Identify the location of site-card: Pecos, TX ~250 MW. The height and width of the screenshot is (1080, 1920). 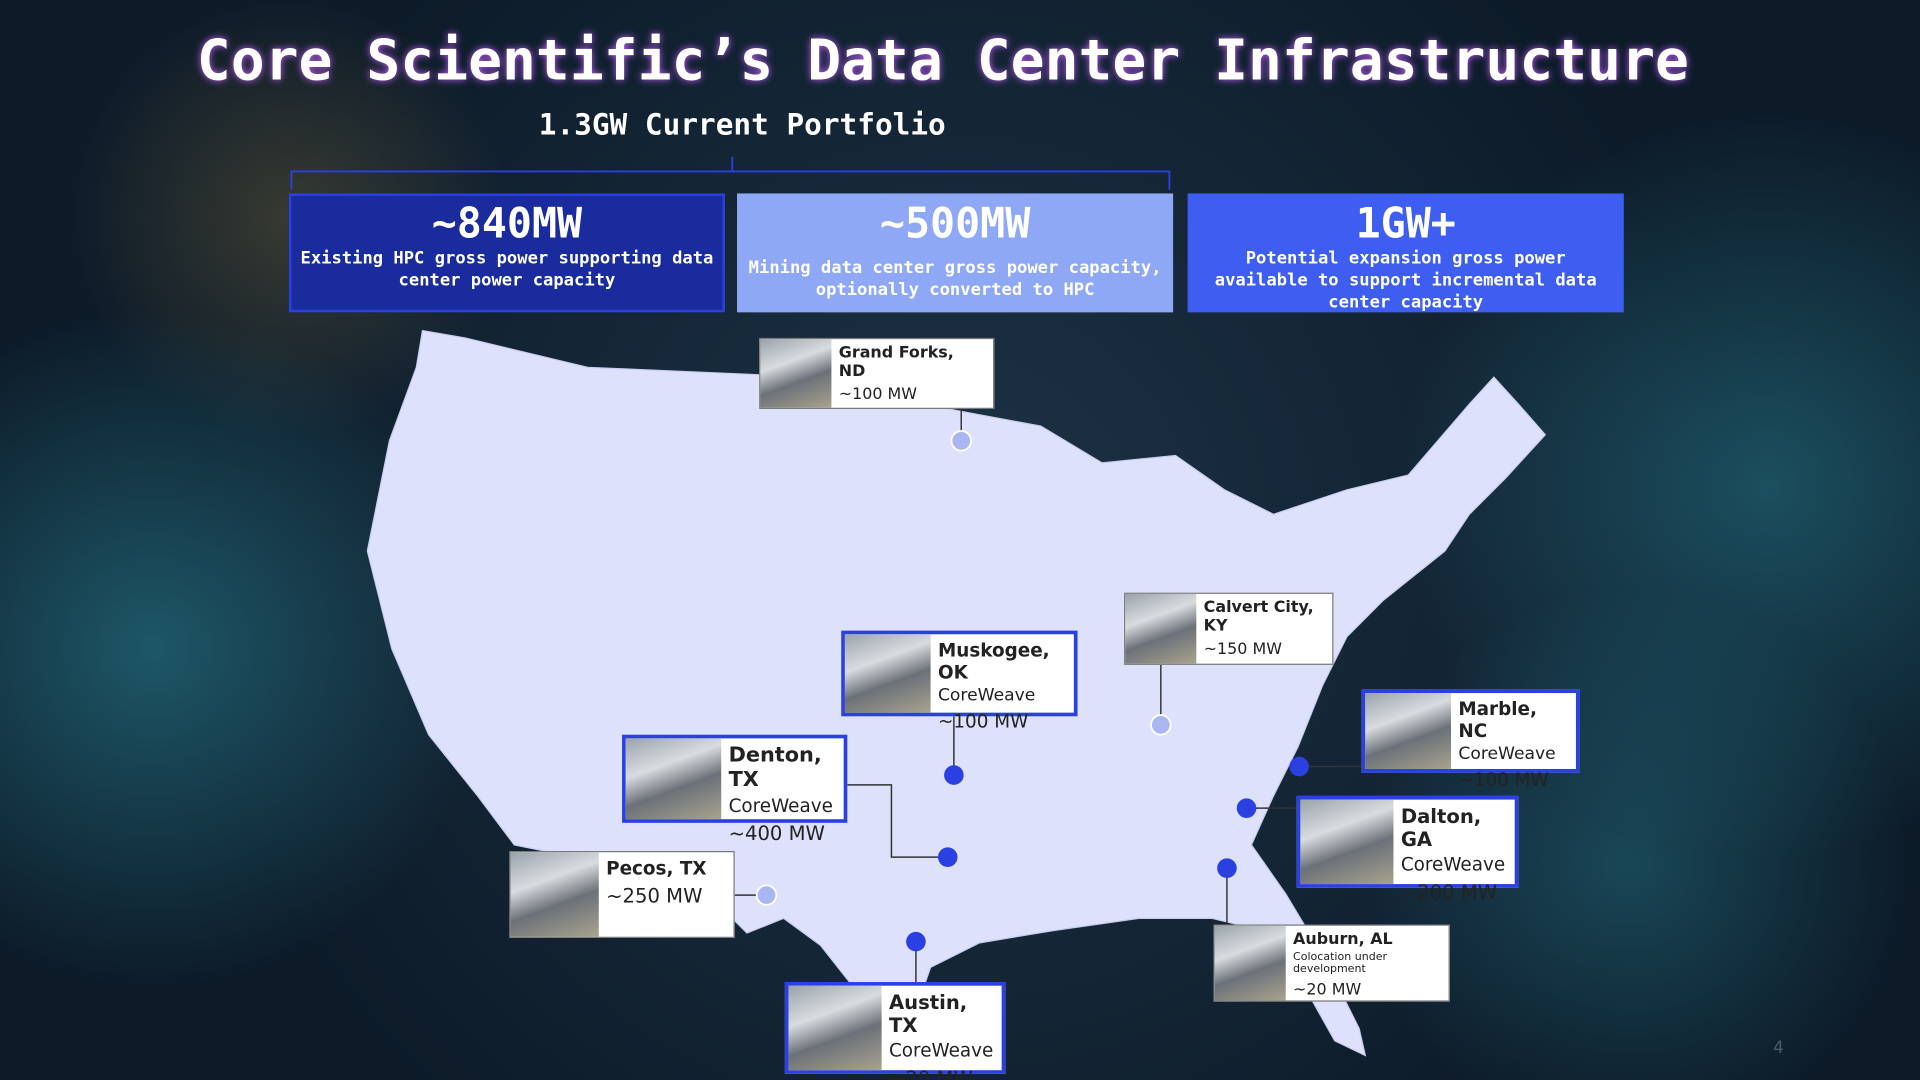
(622, 894).